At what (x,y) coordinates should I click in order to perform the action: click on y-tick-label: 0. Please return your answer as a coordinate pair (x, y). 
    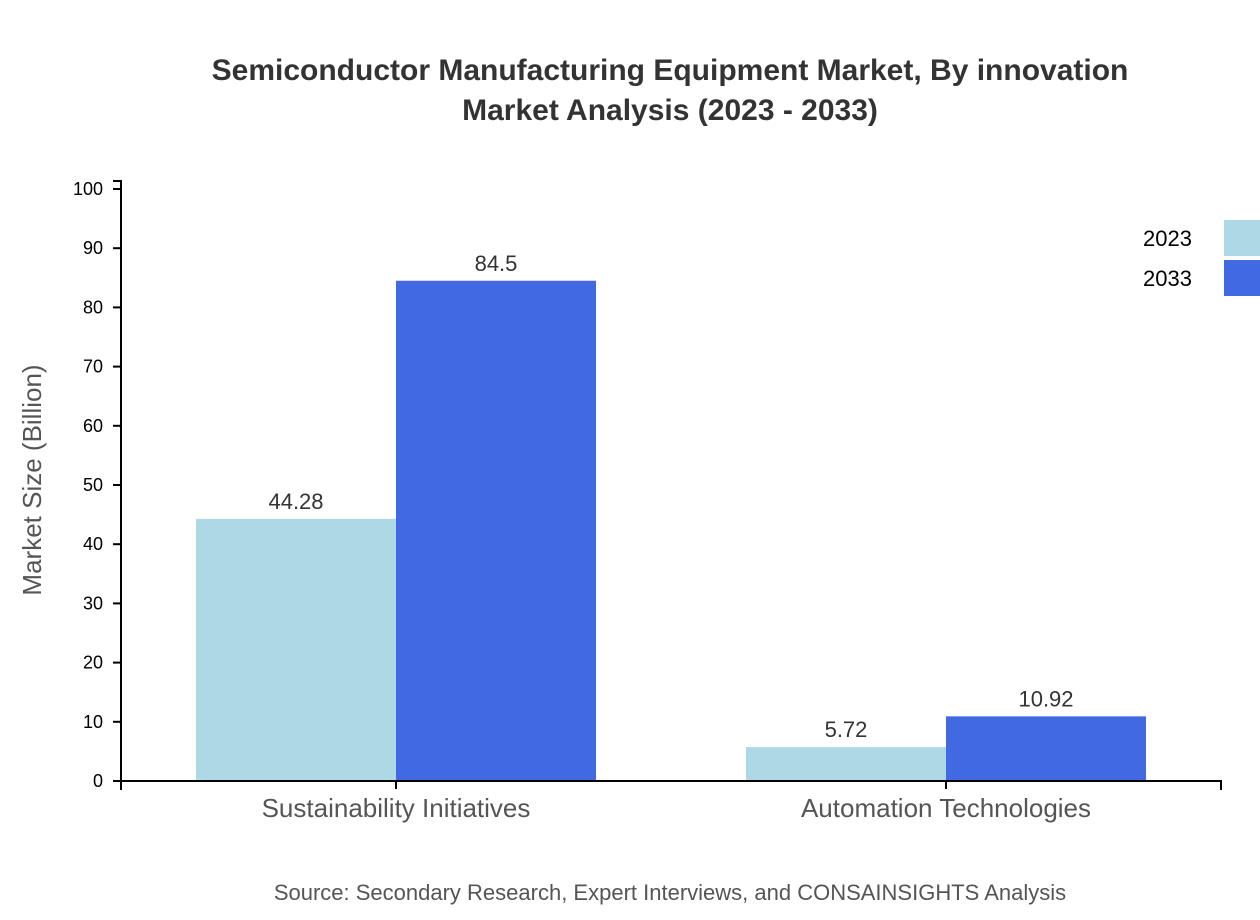
    Looking at the image, I should click on (98, 781).